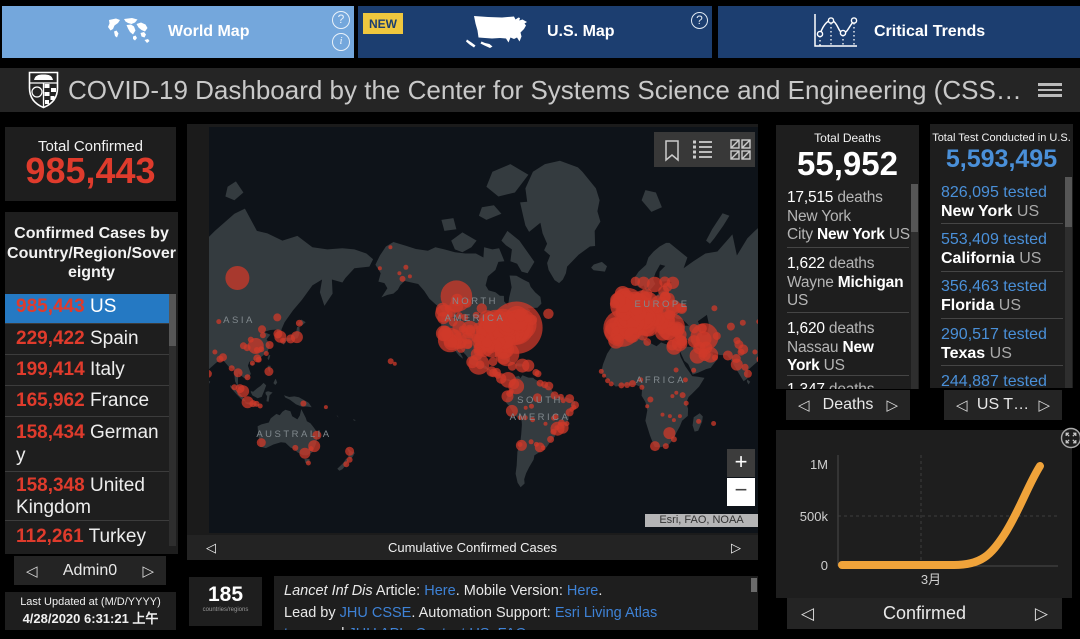  I want to click on svg-text: NORTH, so click(475, 301).